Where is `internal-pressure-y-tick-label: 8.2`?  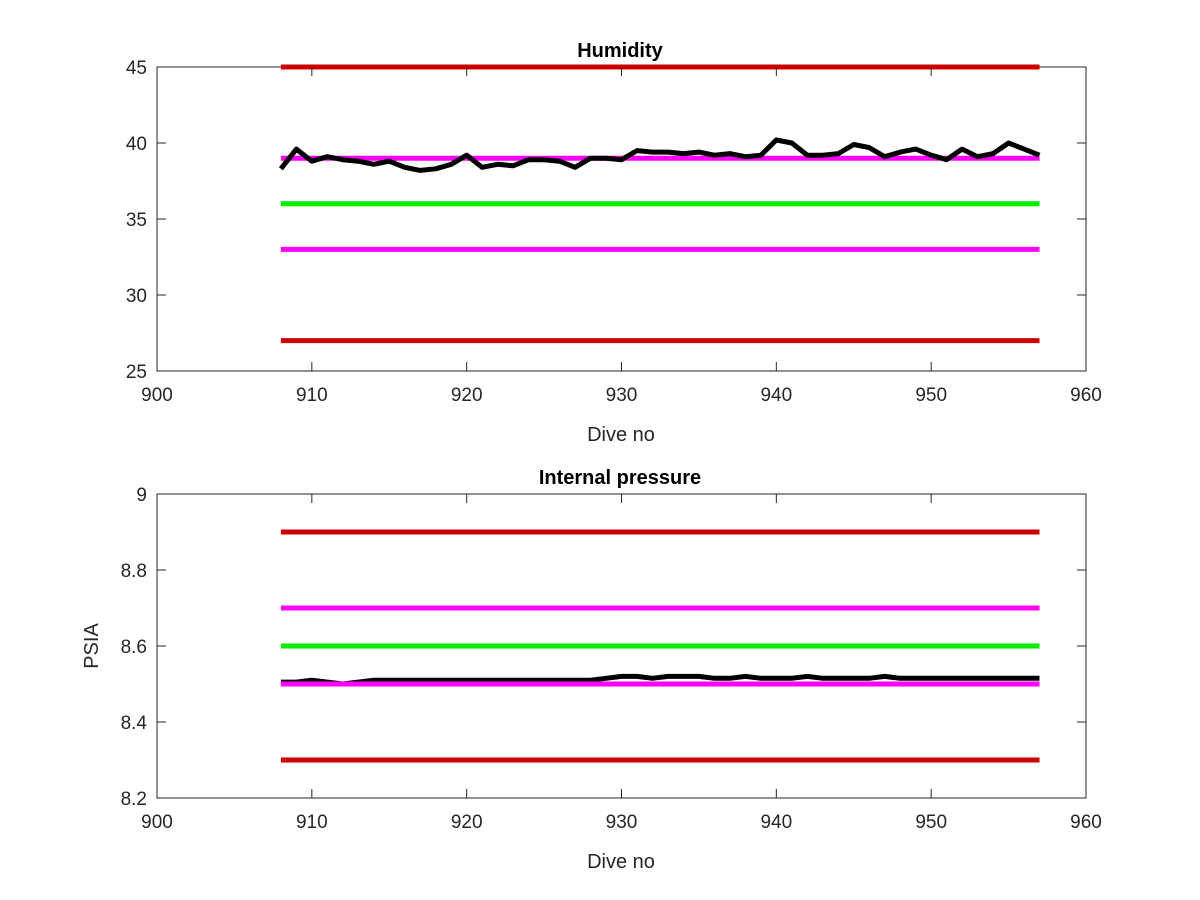
internal-pressure-y-tick-label: 8.2 is located at coordinates (134, 799).